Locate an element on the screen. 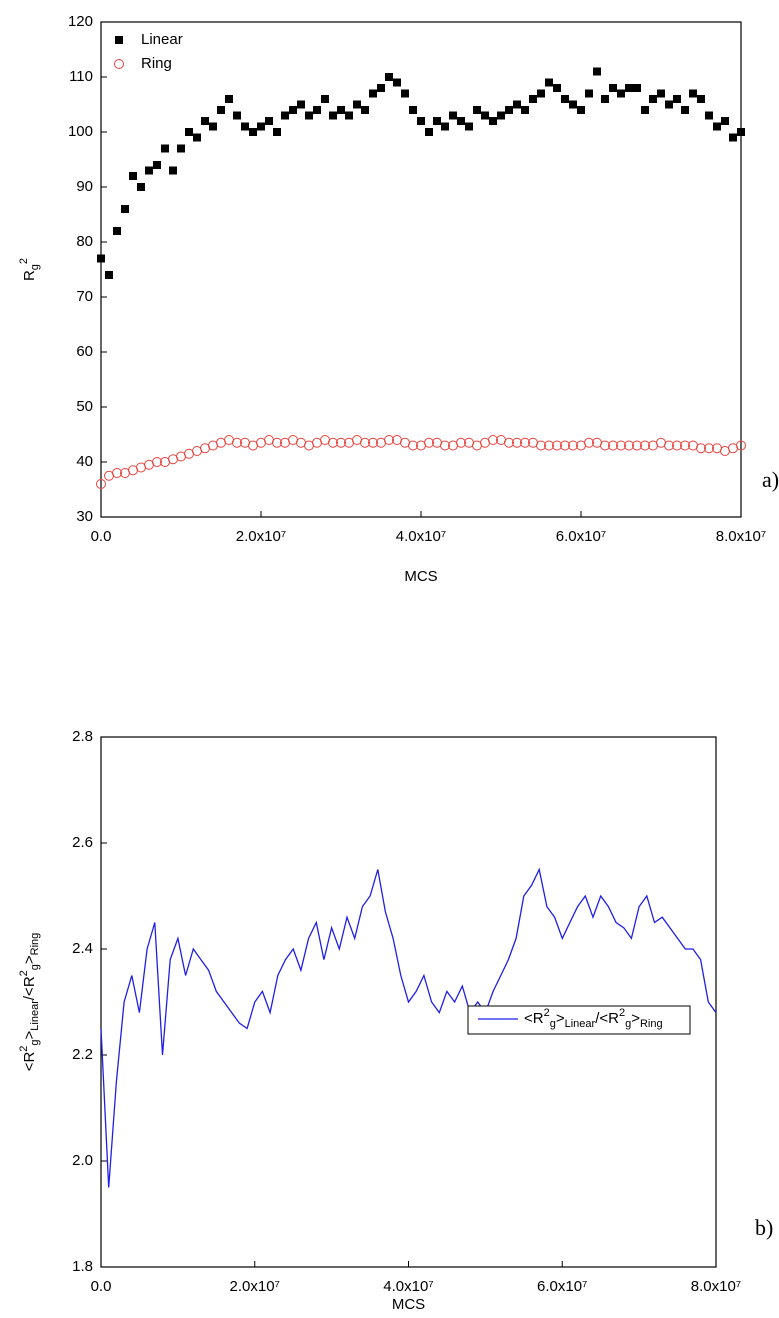 The image size is (779, 1318). label-part: <R is located at coordinates (29, 1062).